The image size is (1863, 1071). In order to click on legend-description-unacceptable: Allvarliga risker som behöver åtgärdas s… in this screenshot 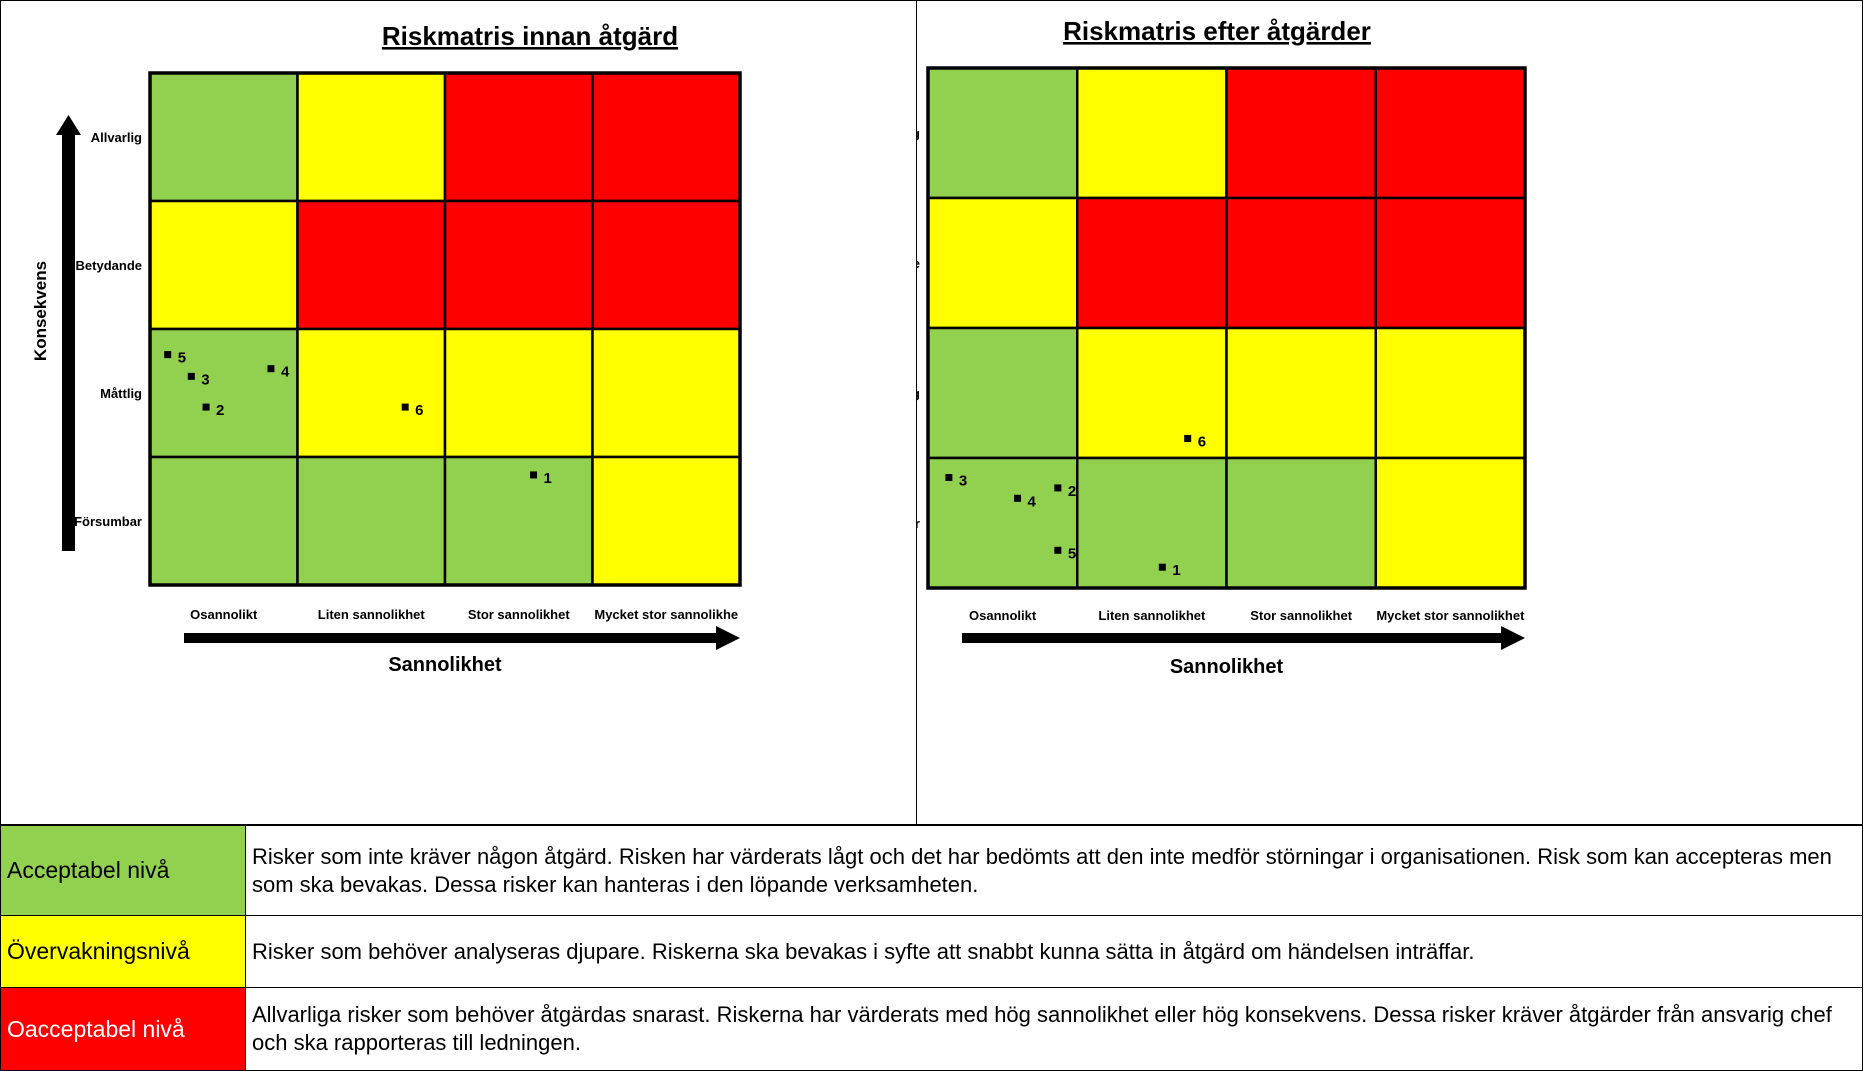, I will do `click(1054, 1029)`.